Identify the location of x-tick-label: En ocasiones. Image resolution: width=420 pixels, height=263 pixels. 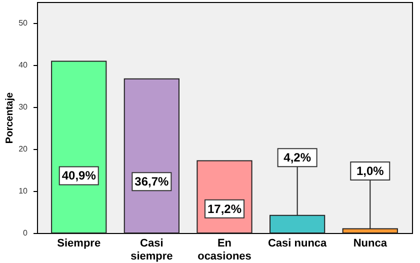
(225, 250).